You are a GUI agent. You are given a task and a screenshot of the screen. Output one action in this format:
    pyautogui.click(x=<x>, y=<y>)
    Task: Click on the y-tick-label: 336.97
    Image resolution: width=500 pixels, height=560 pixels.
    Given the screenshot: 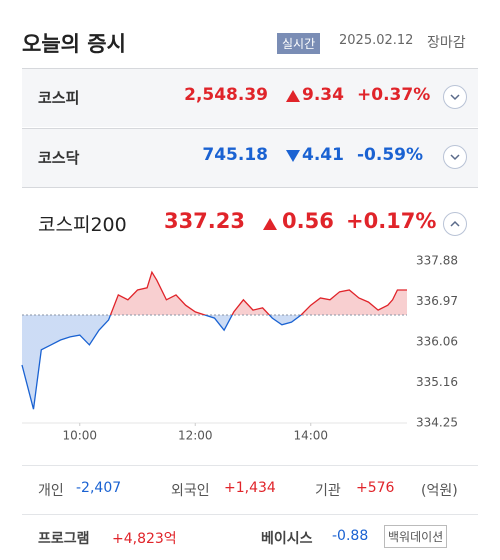 What is the action you would take?
    pyautogui.click(x=437, y=301)
    